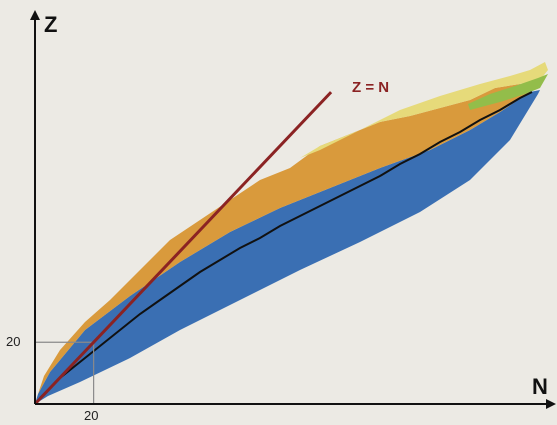 This screenshot has width=557, height=425. I want to click on y-axis-arrowhead, so click(35, 15).